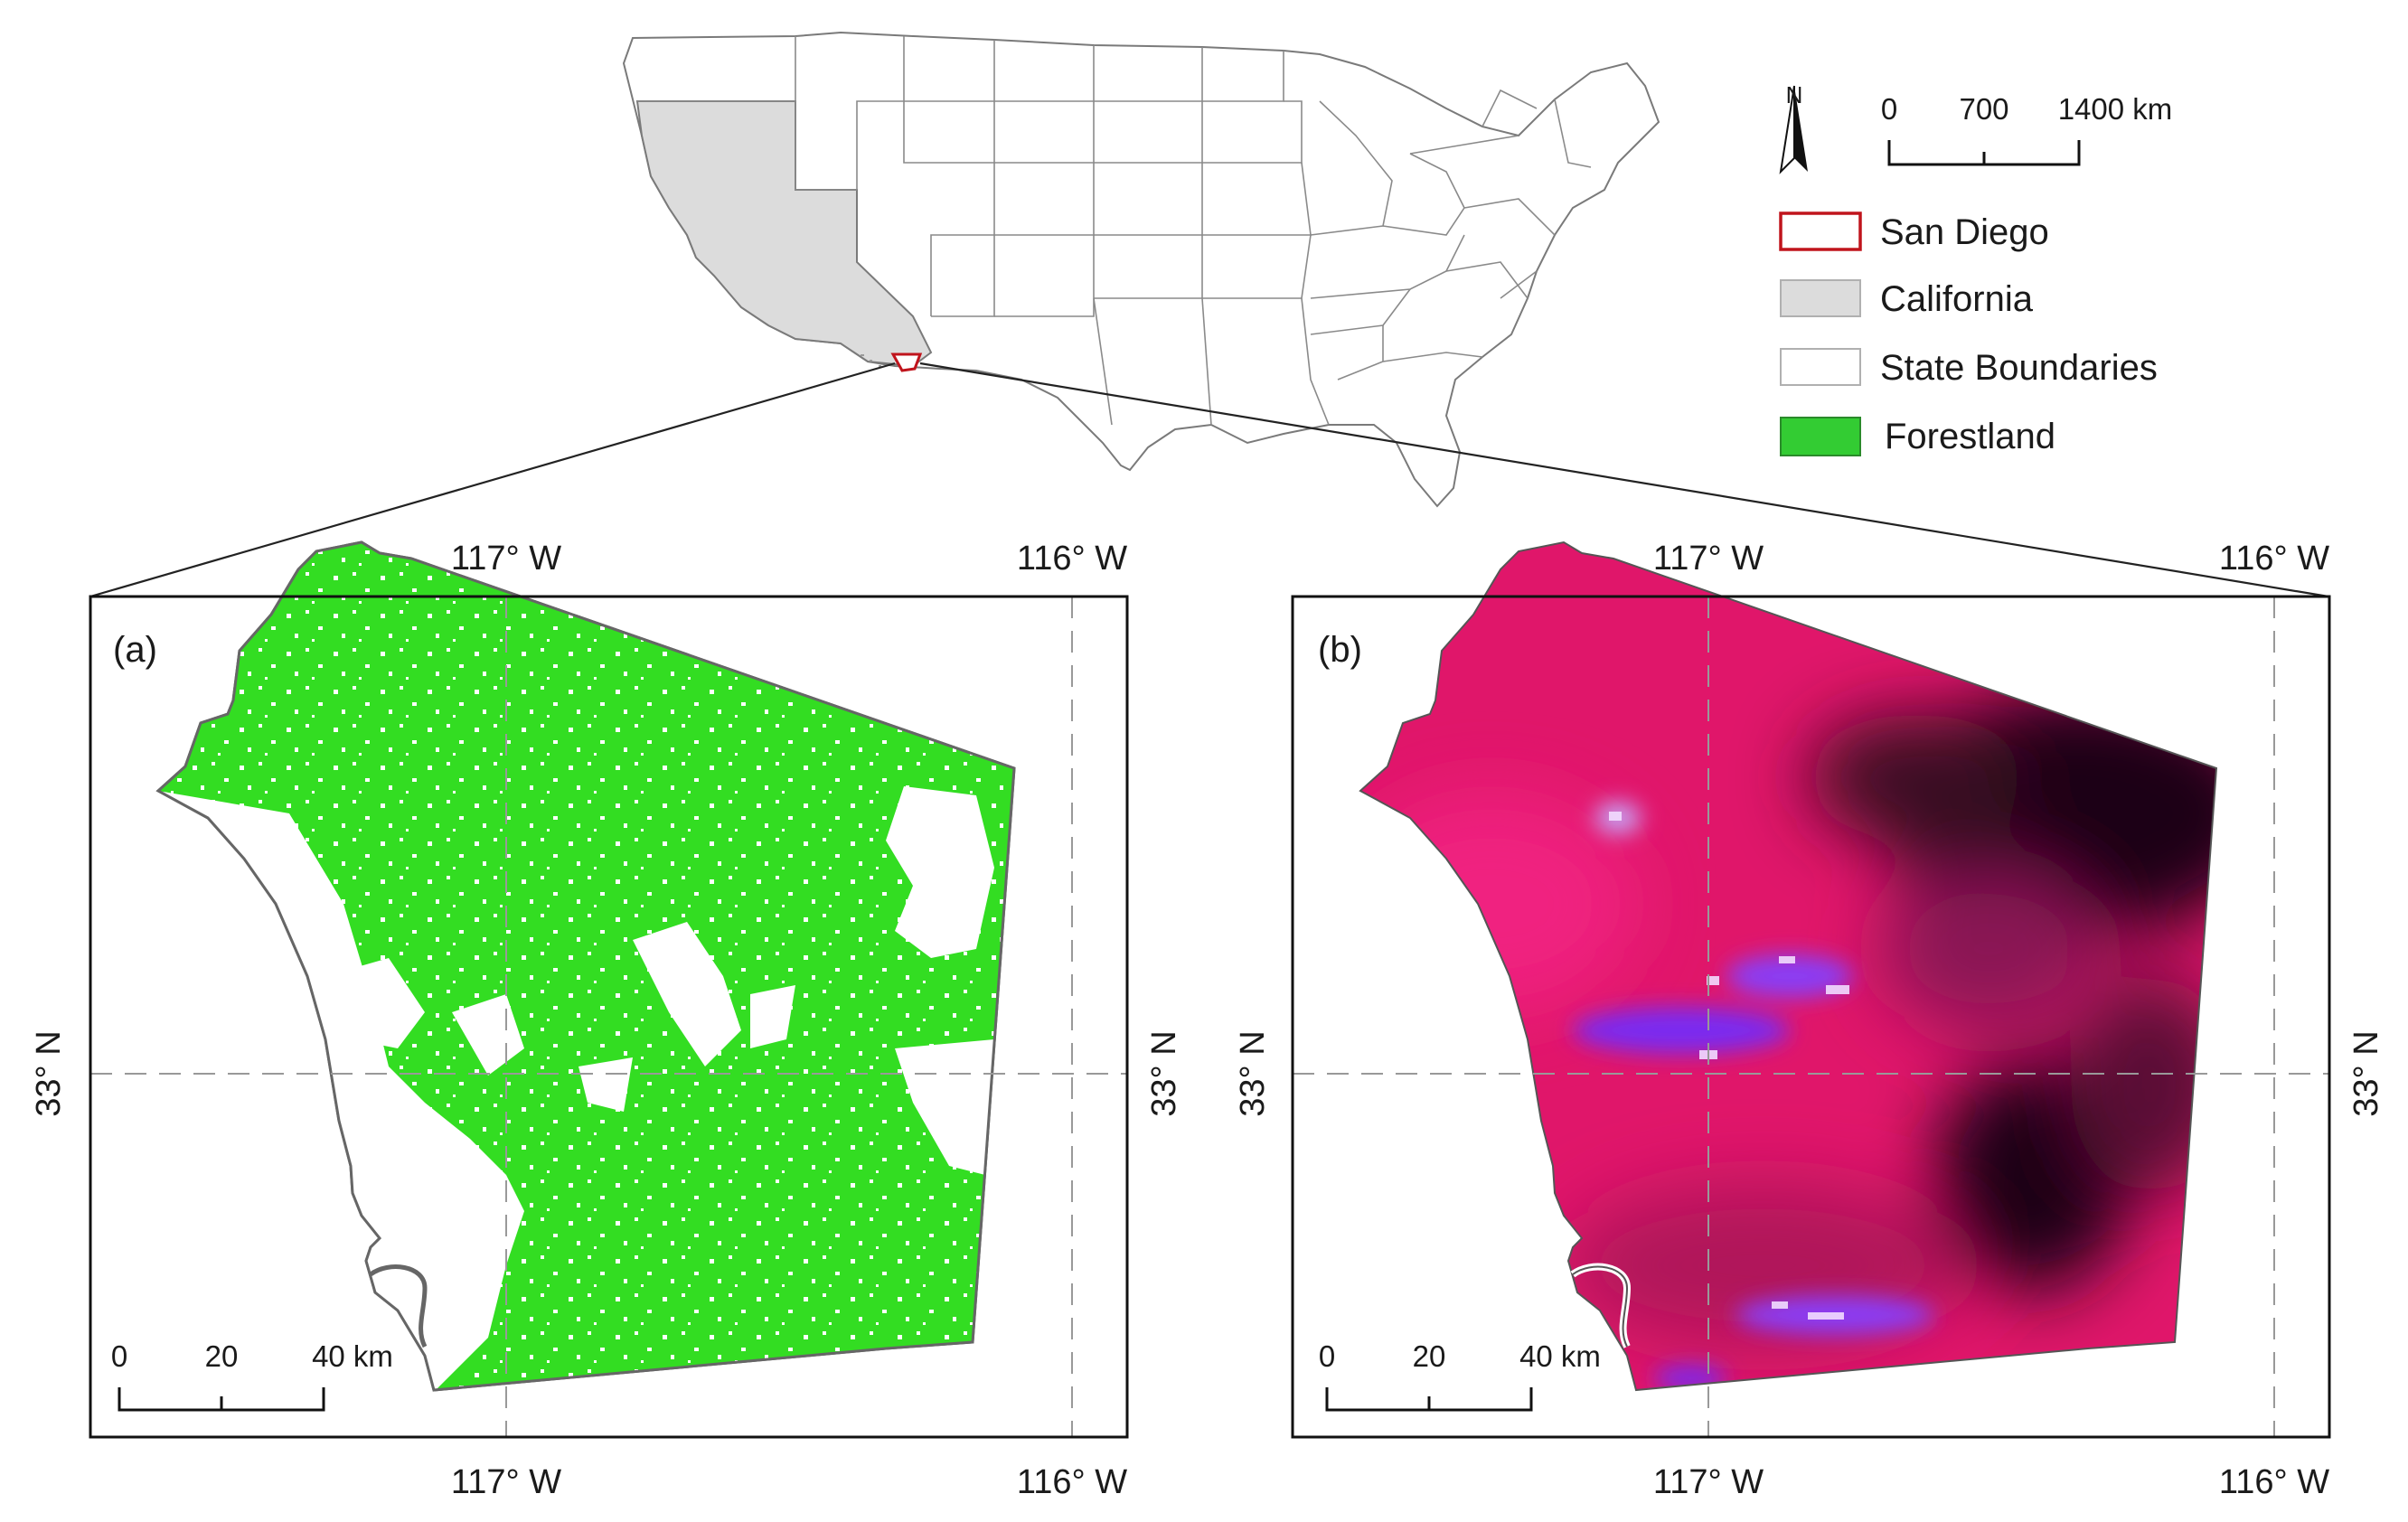 This screenshot has width=2408, height=1522. What do you see at coordinates (1114, 231) in the screenshot?
I see `state-boundaries` at bounding box center [1114, 231].